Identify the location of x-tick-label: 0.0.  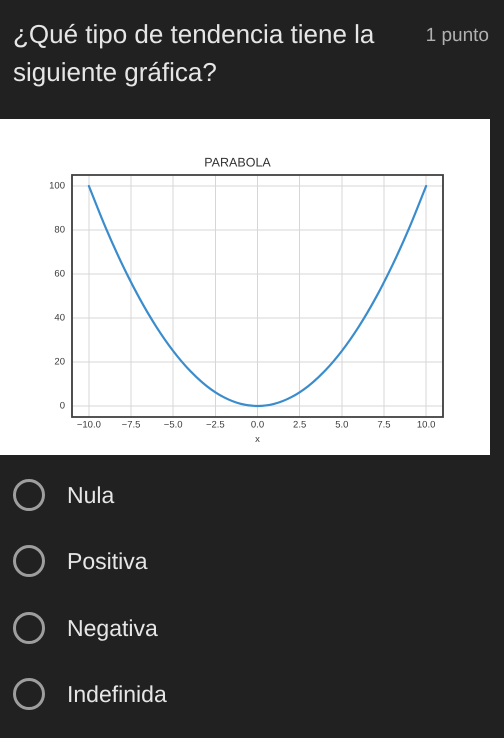
(257, 424).